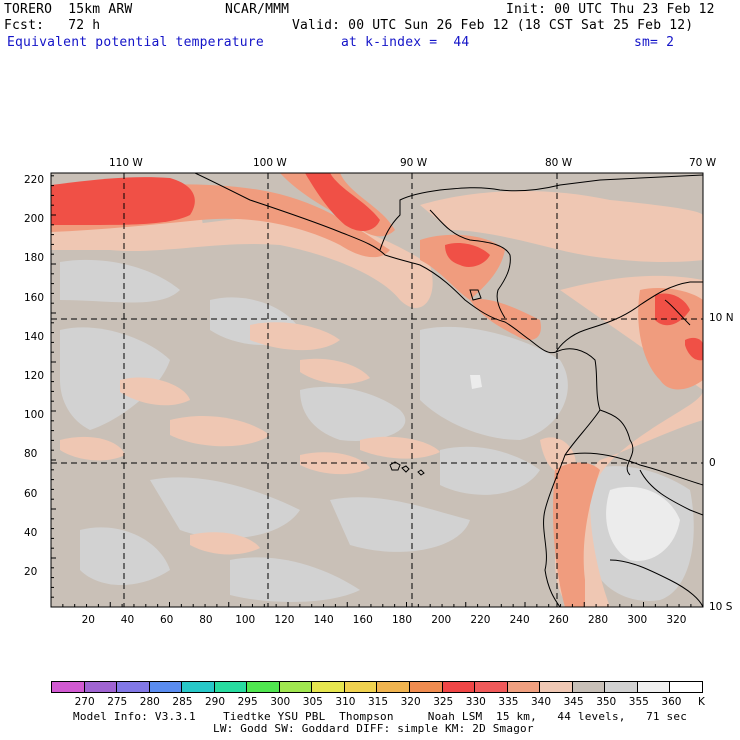 The height and width of the screenshot is (740, 740). Describe the element at coordinates (441, 620) in the screenshot. I see `x-tick-label: 200` at that location.